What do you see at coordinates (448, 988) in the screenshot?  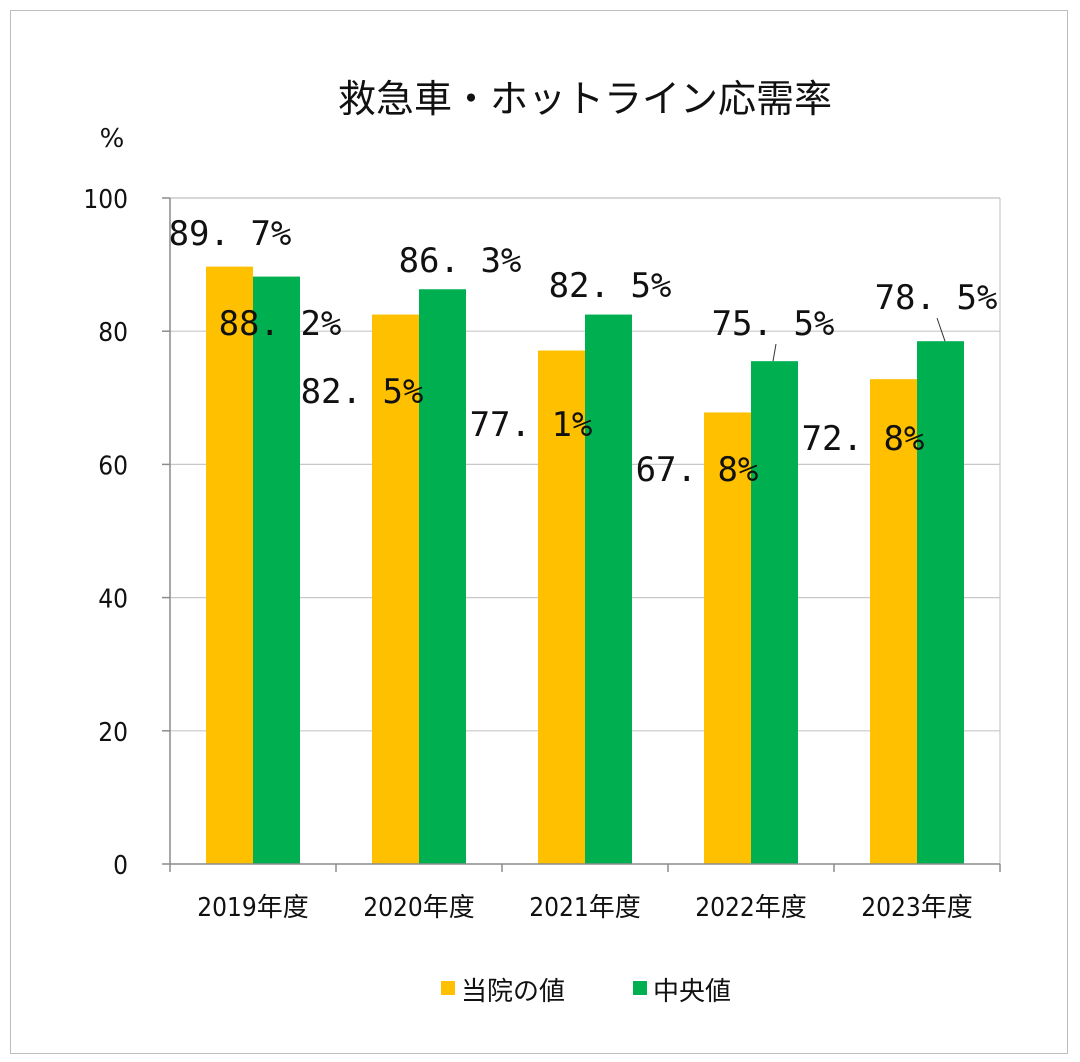 I see `legend-swatch-hospital` at bounding box center [448, 988].